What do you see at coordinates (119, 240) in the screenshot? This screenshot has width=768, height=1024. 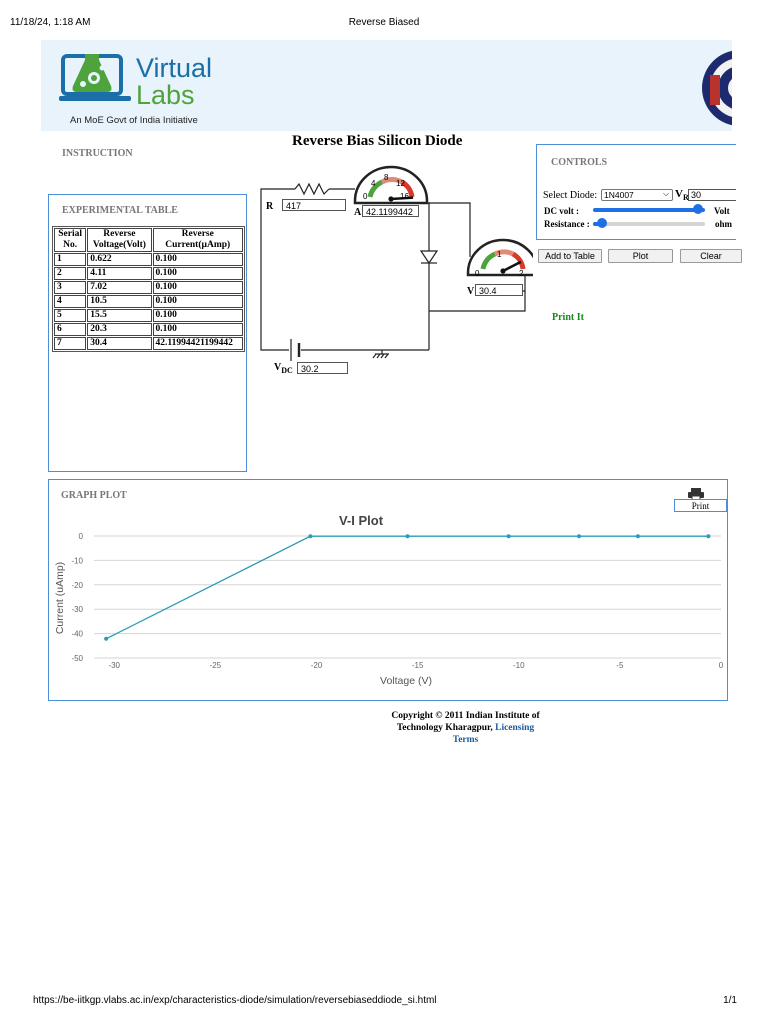 I see `column-header-voltage: Reverse Voltage(Volt)` at bounding box center [119, 240].